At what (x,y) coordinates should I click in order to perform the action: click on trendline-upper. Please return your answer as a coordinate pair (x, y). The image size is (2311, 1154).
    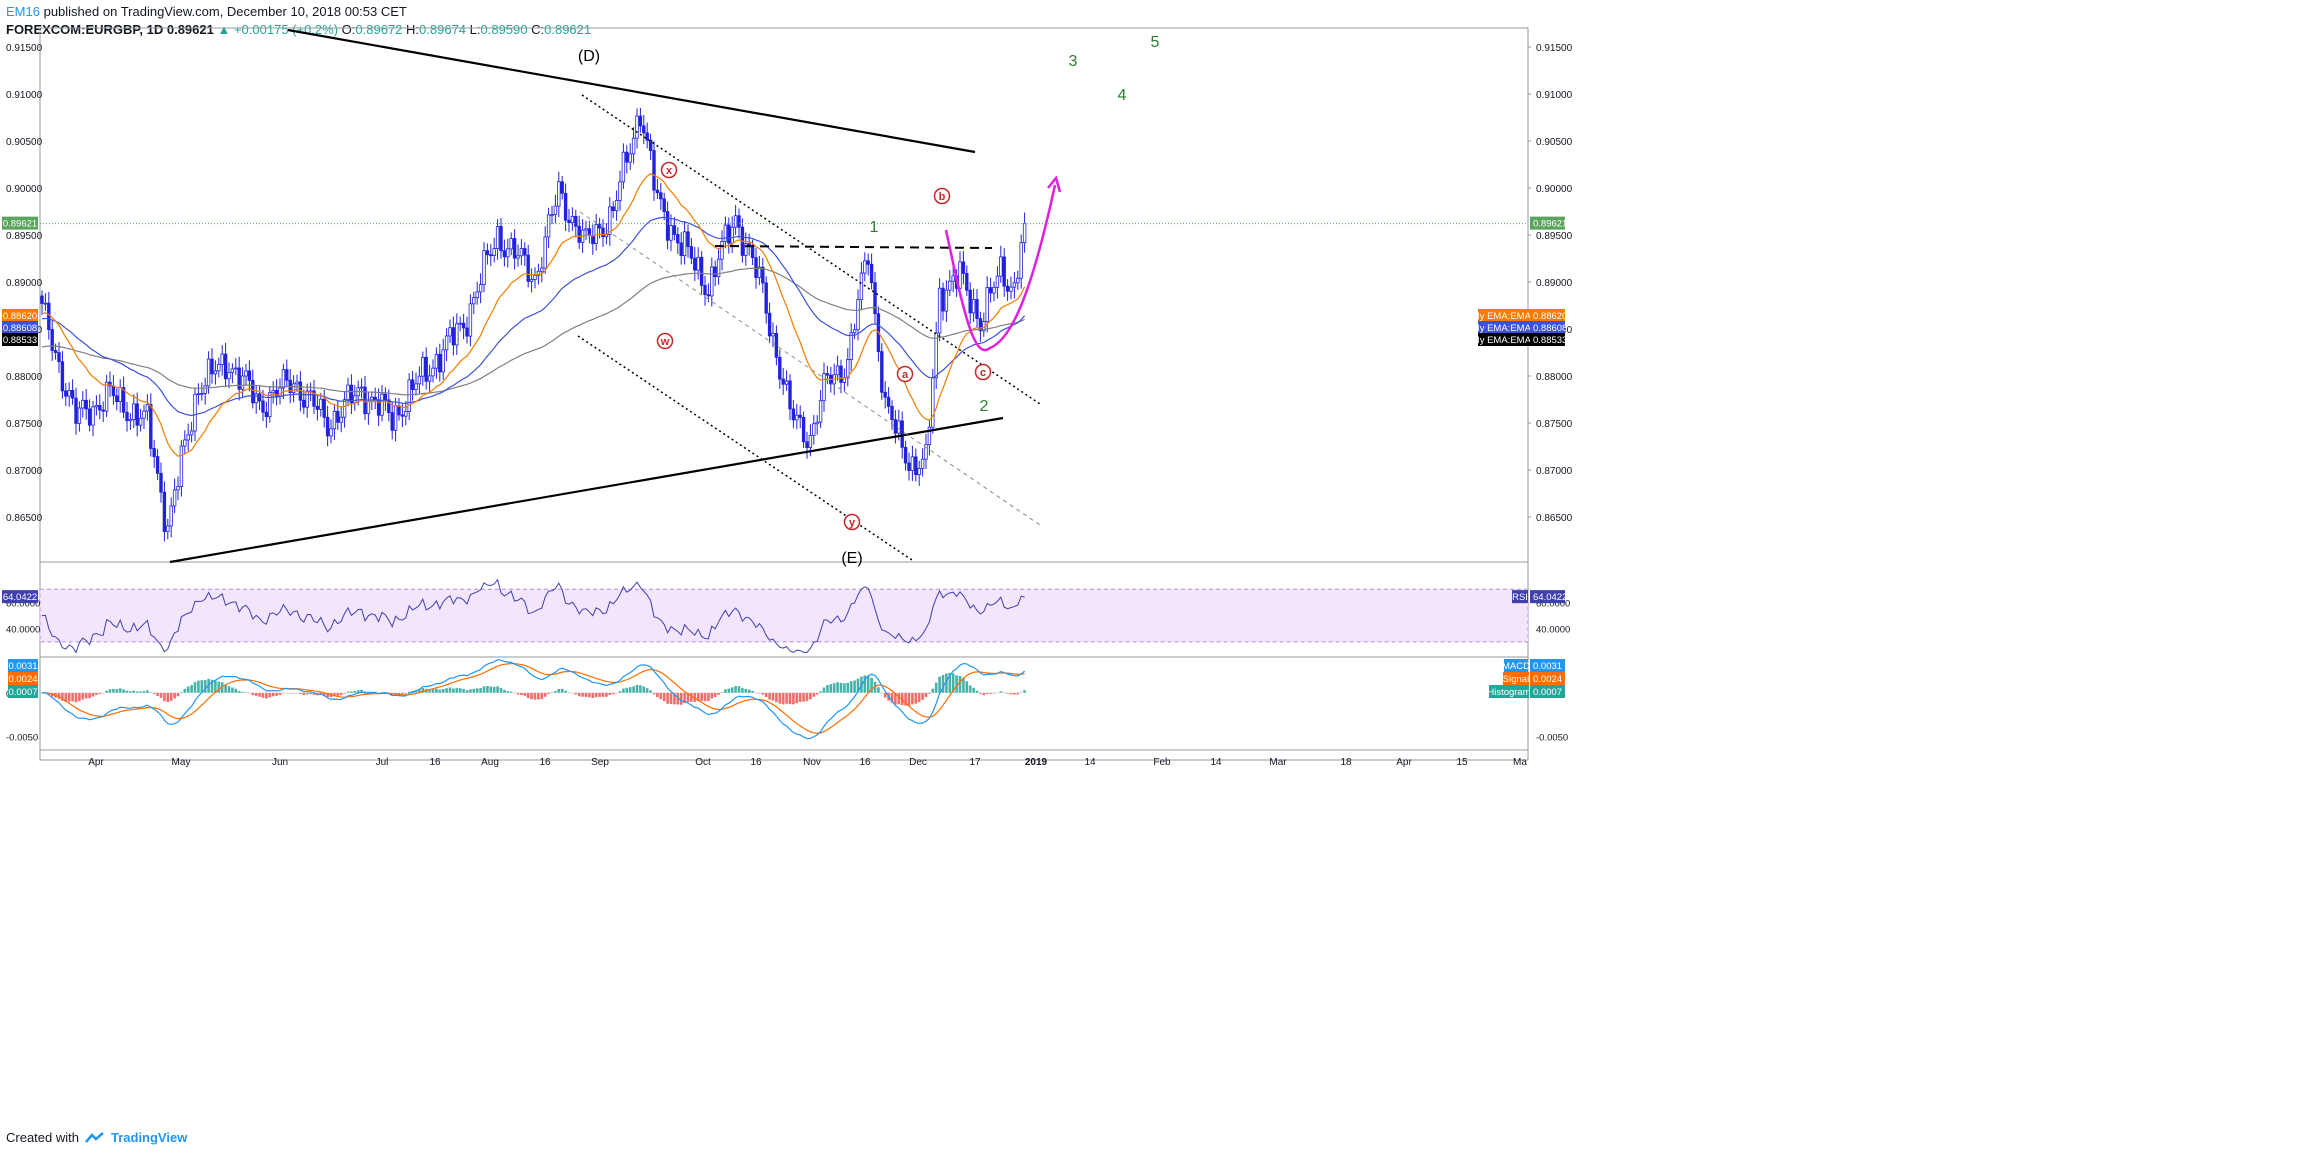
    Looking at the image, I should click on (631, 91).